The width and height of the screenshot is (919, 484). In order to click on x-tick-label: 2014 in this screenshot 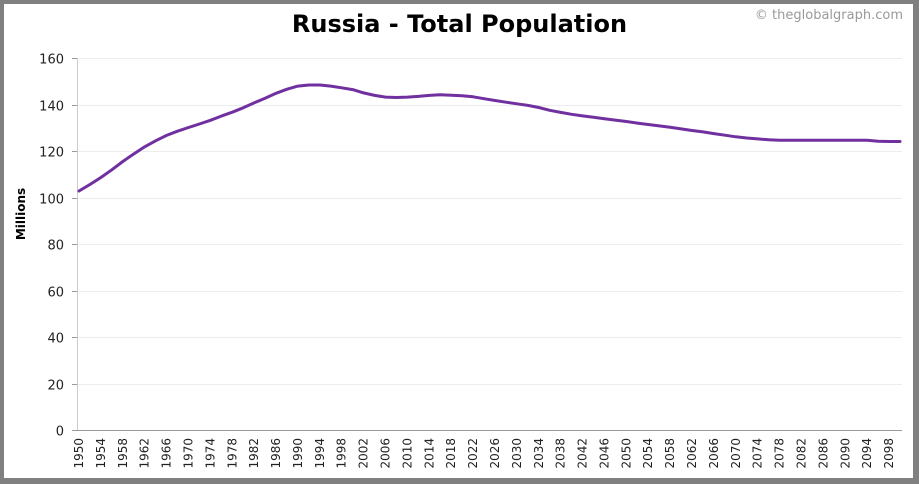, I will do `click(429, 453)`.